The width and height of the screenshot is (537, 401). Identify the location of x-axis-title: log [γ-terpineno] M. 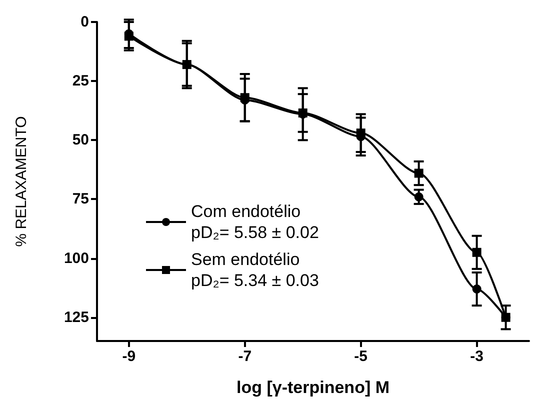
(313, 387).